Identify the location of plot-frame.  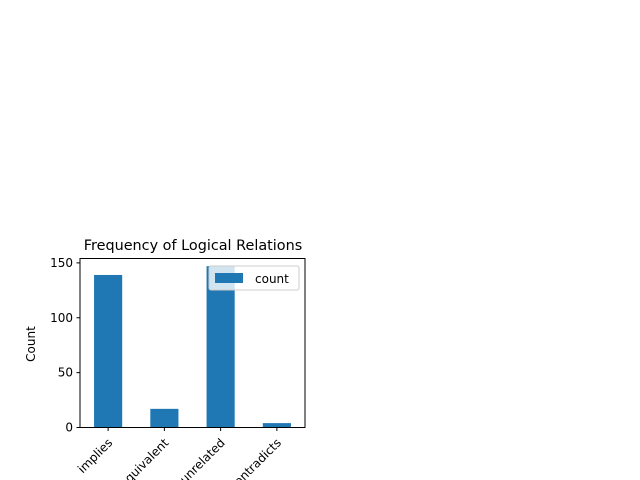
(192, 343).